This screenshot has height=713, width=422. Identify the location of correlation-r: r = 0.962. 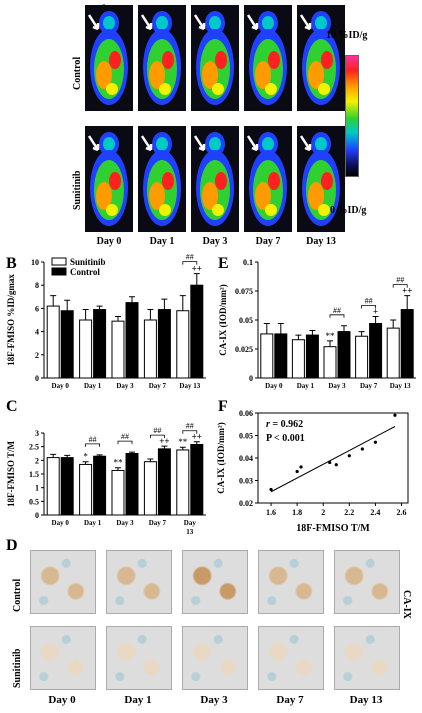
(284, 424).